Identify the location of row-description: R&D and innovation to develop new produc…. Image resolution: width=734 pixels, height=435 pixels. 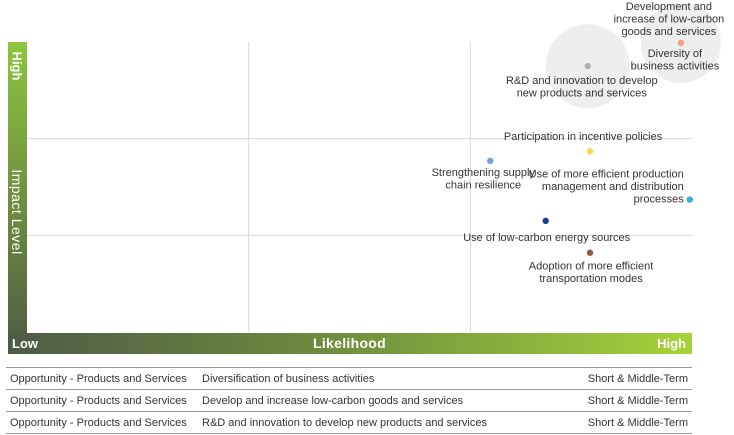
(387, 422).